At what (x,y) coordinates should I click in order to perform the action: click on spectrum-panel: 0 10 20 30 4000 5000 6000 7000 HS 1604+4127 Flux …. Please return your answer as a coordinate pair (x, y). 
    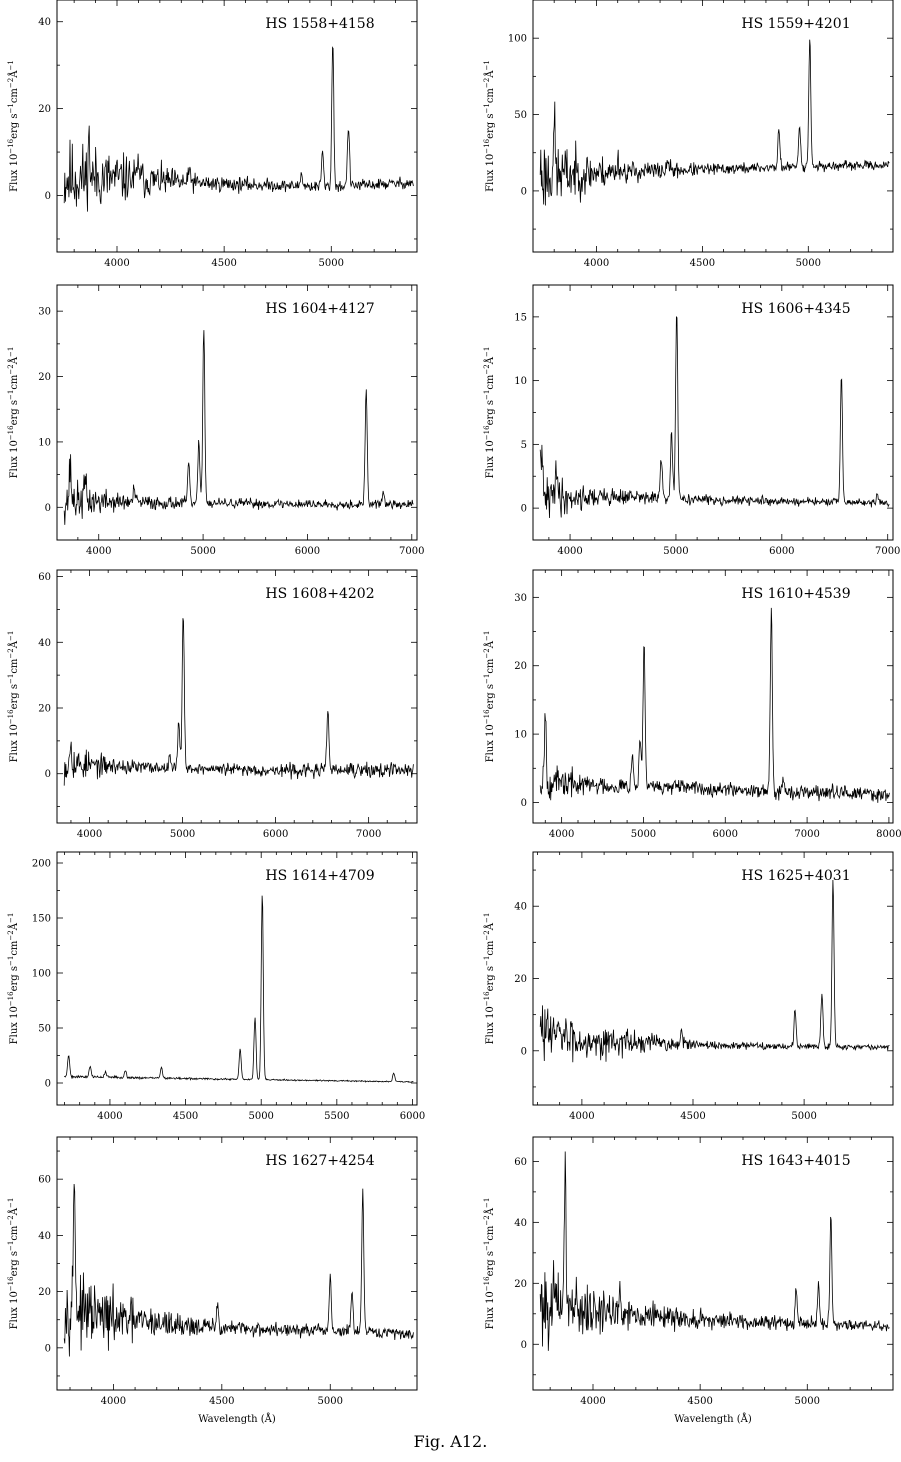
    Looking at the image, I should click on (216, 420).